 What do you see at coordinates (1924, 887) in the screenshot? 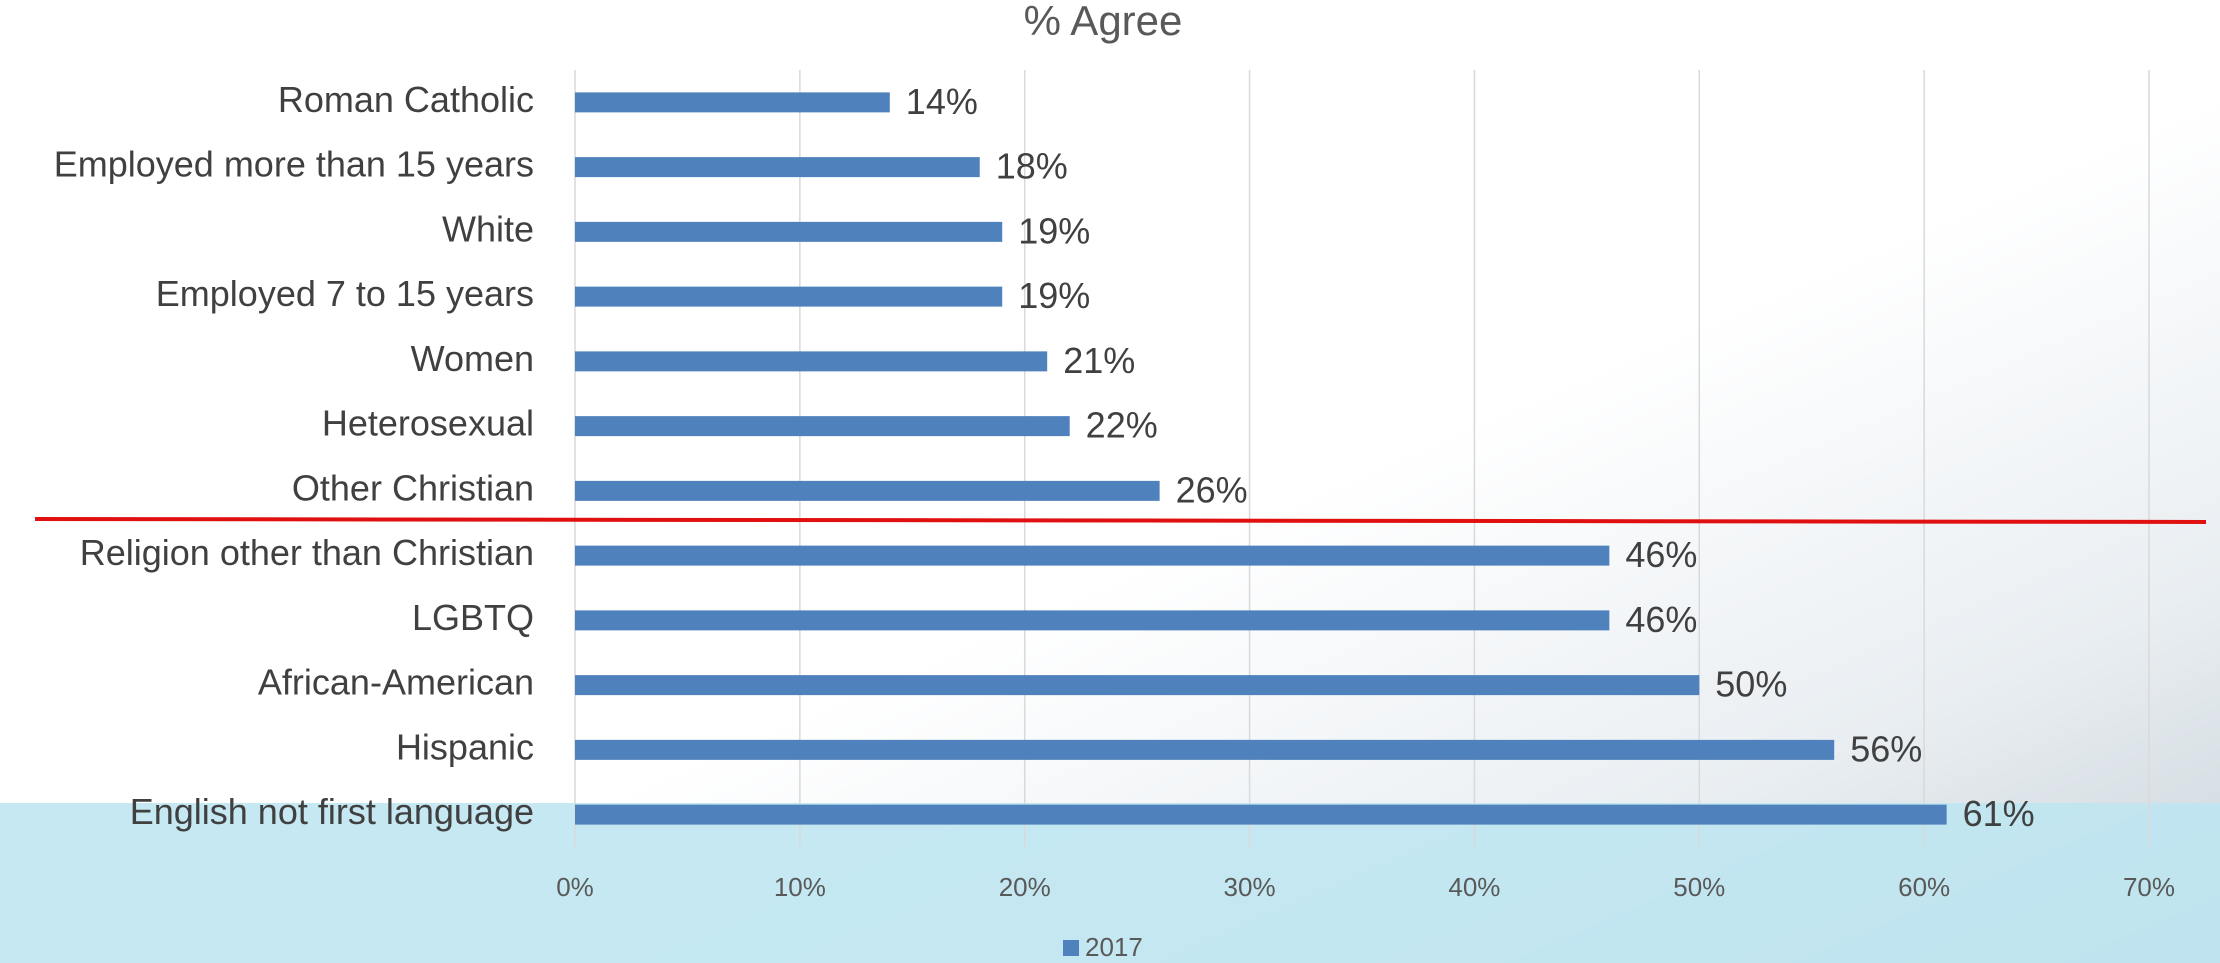
I see `x-tick-label: 60%` at bounding box center [1924, 887].